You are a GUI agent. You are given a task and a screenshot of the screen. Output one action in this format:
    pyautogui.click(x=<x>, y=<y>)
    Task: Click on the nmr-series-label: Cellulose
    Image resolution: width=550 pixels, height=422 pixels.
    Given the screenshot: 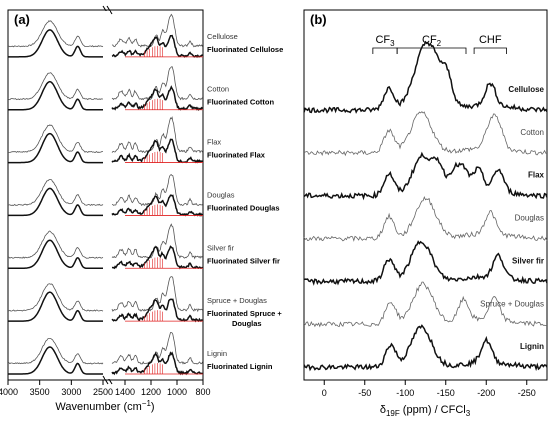 What is the action you would take?
    pyautogui.click(x=526, y=89)
    